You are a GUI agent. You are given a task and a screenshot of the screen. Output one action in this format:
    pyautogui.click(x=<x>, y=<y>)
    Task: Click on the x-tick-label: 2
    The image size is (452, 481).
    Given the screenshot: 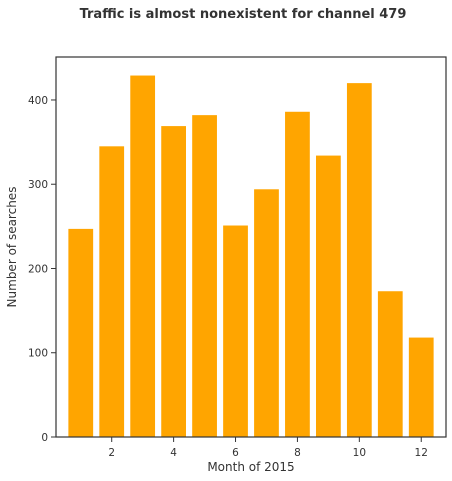 What is the action you would take?
    pyautogui.click(x=111, y=453)
    